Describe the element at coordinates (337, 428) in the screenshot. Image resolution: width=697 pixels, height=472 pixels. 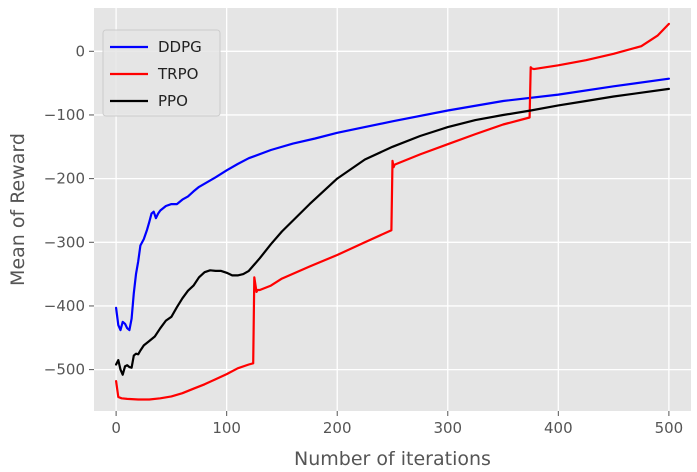
I see `x-tick-label: 200` at that location.